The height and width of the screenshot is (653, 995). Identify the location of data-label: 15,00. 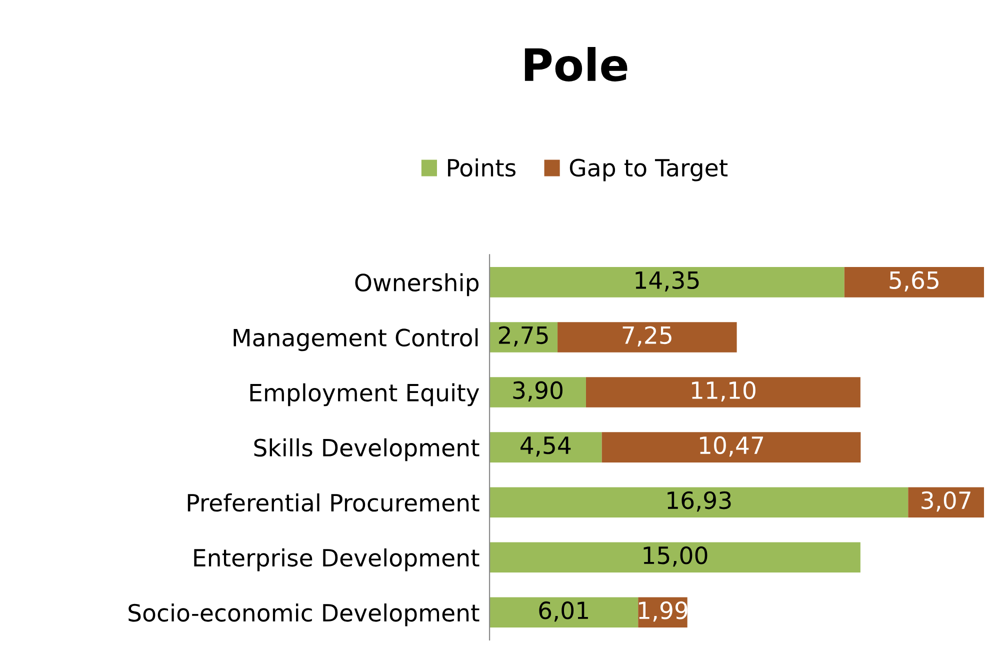
(676, 556).